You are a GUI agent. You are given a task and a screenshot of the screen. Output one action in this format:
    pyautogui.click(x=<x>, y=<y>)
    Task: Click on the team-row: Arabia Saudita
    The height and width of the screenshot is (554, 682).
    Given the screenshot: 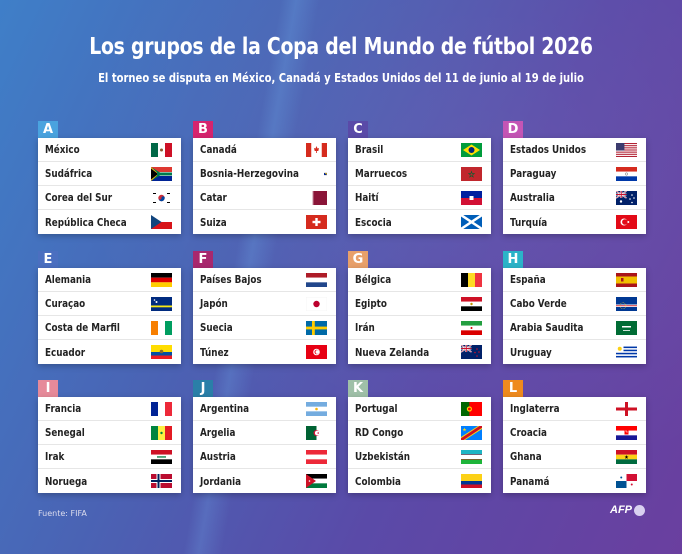 What is the action you would take?
    pyautogui.click(x=574, y=328)
    